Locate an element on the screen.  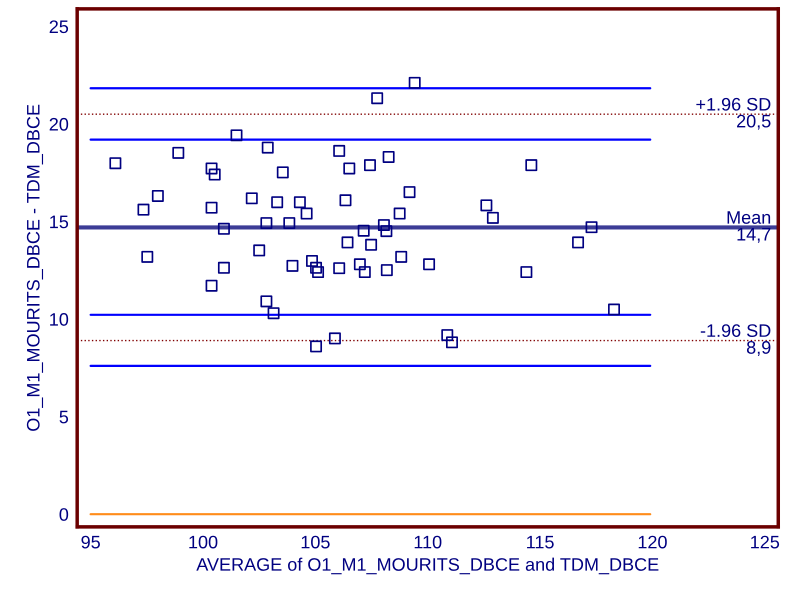
x-tick-label: 100 is located at coordinates (203, 542).